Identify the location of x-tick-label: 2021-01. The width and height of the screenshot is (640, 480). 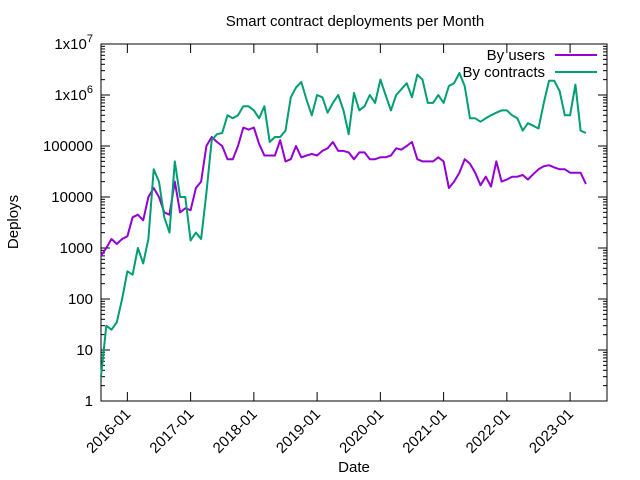
(424, 431).